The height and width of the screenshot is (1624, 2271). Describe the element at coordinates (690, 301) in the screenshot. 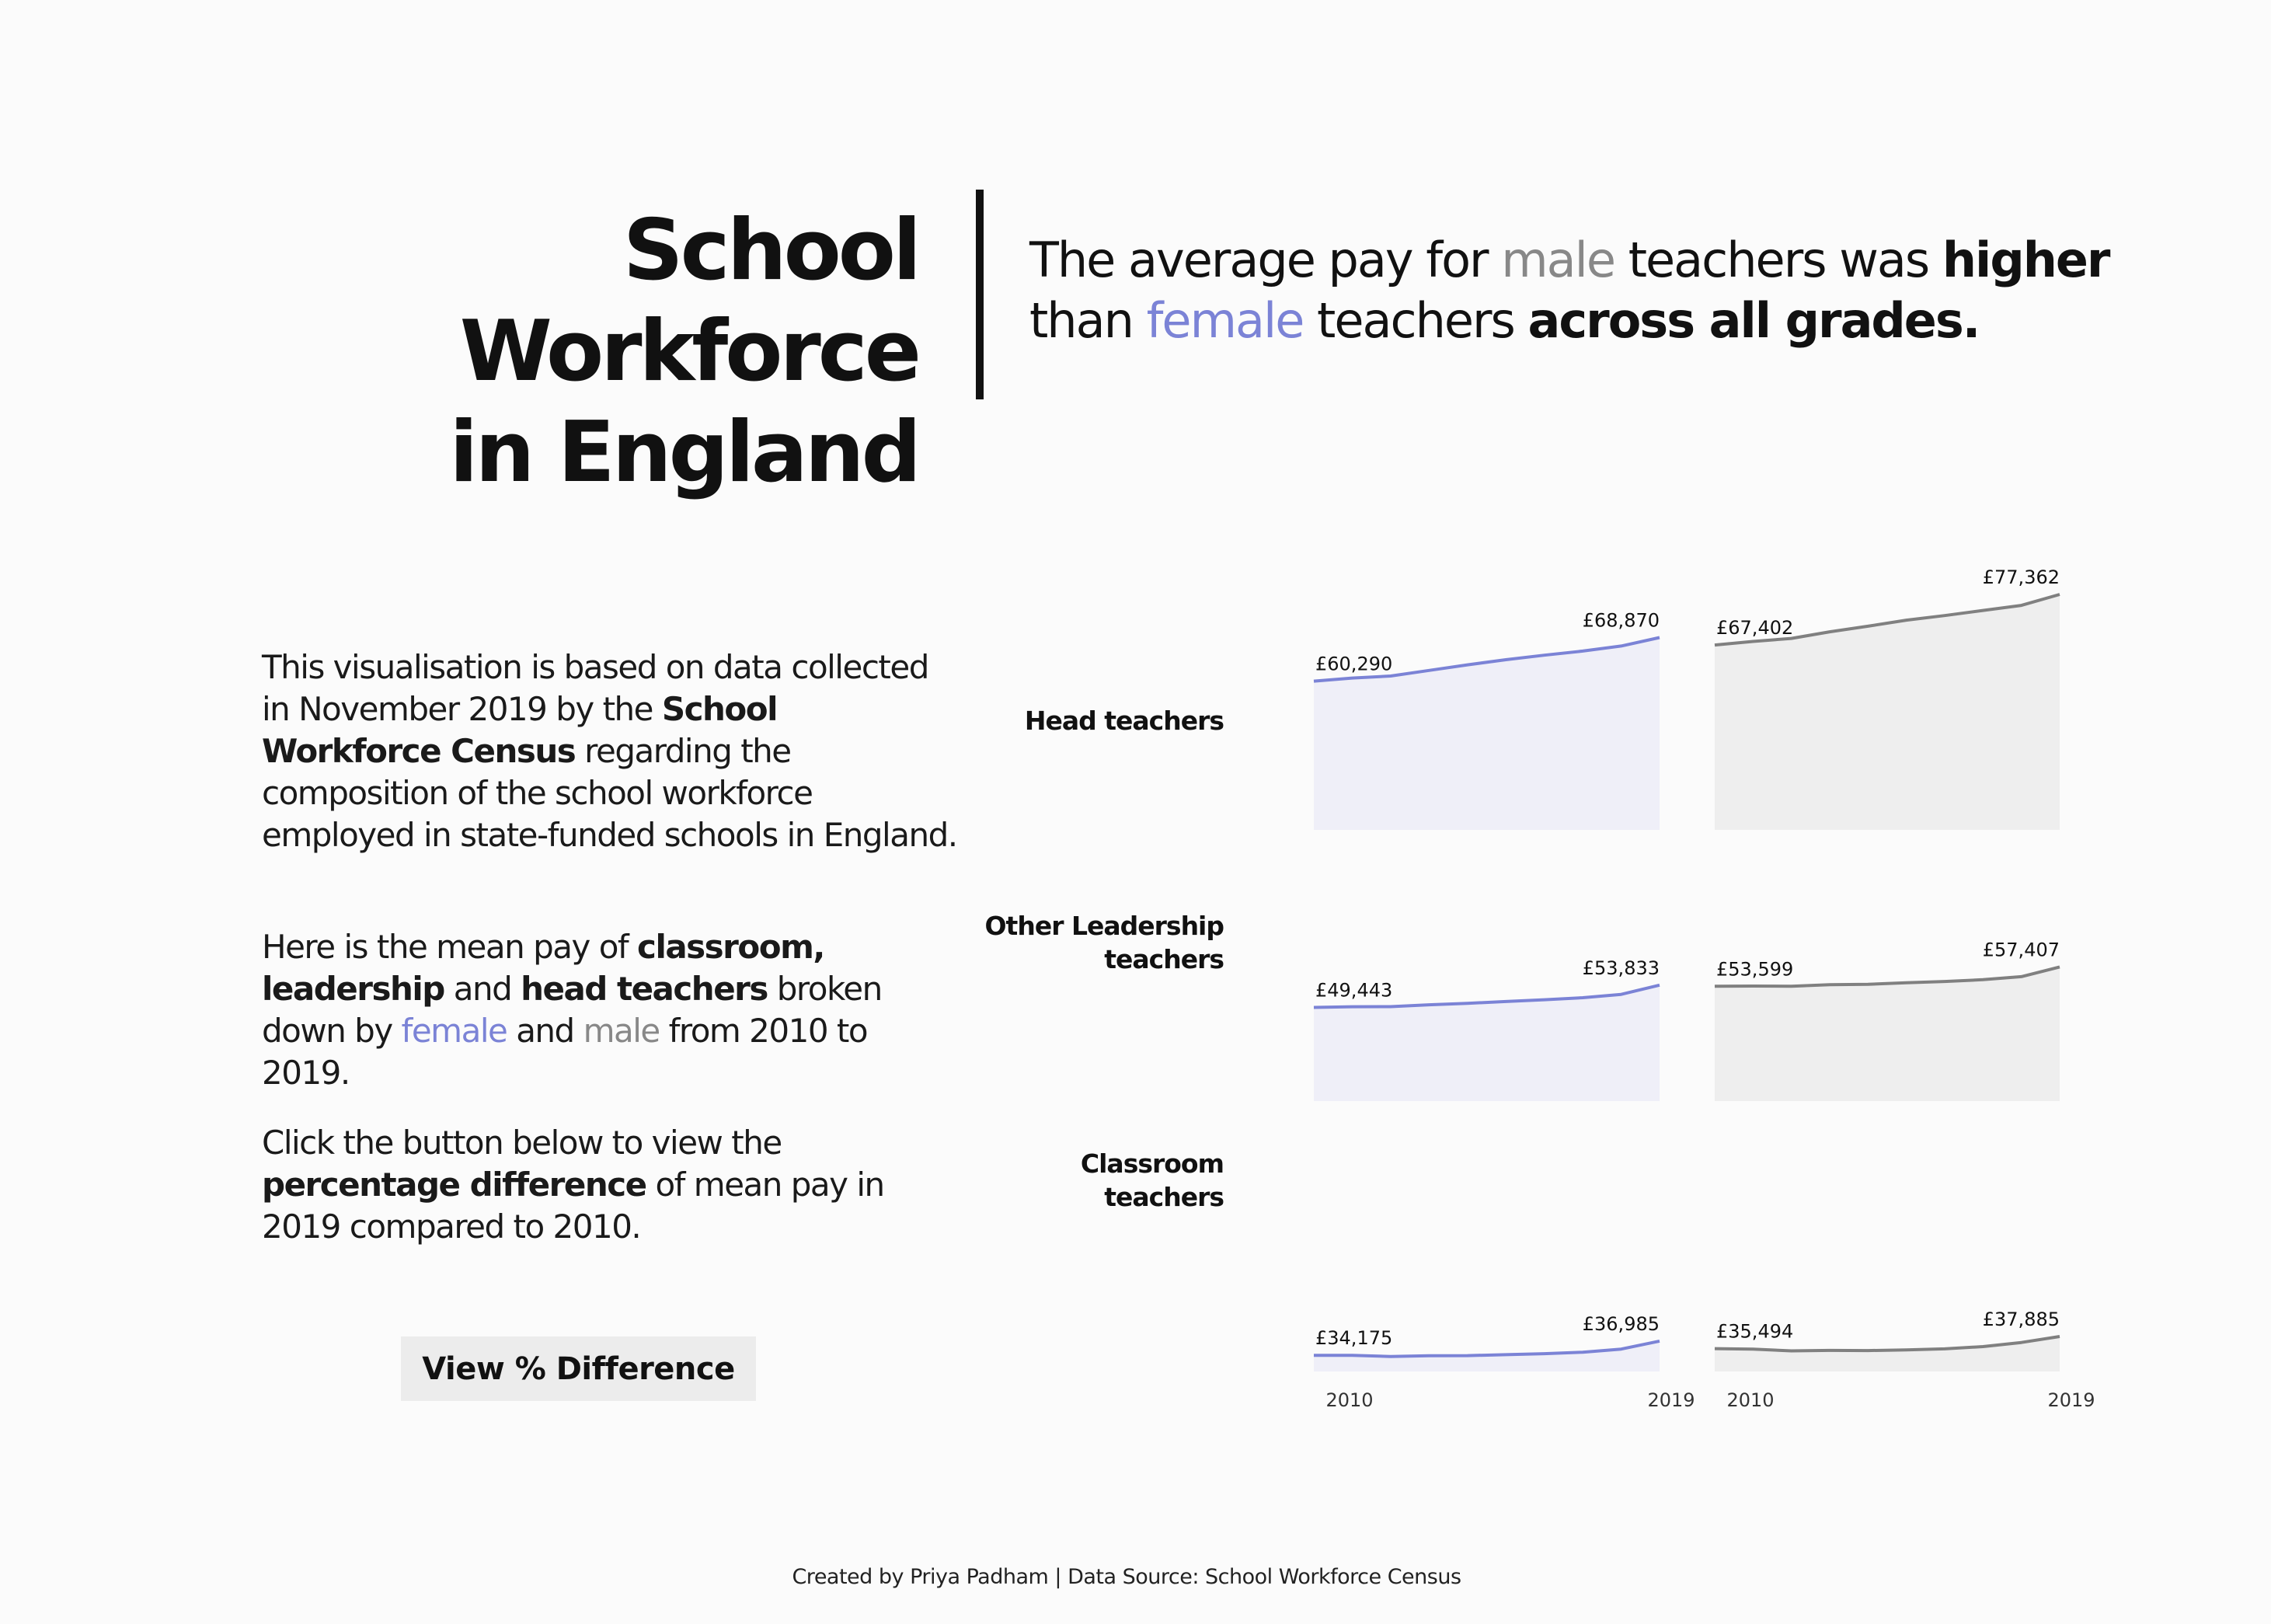

I see `title-line-1: School Workforce` at that location.